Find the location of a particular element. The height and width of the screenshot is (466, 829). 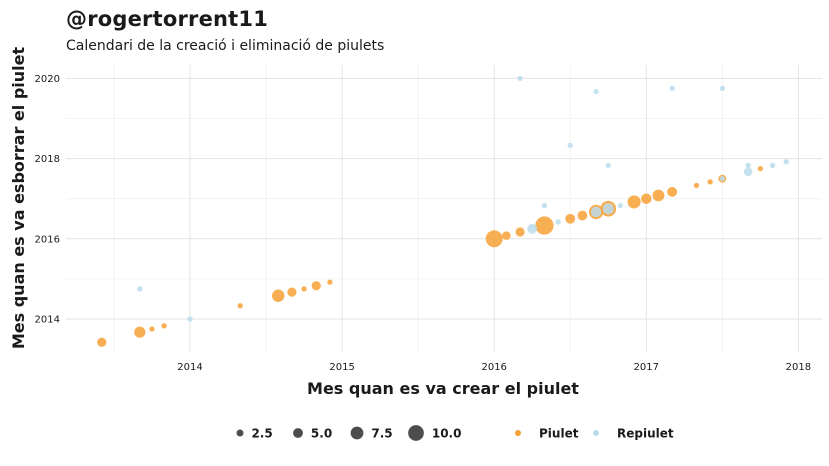

chart-title: @rogertorrent11 is located at coordinates (167, 19).